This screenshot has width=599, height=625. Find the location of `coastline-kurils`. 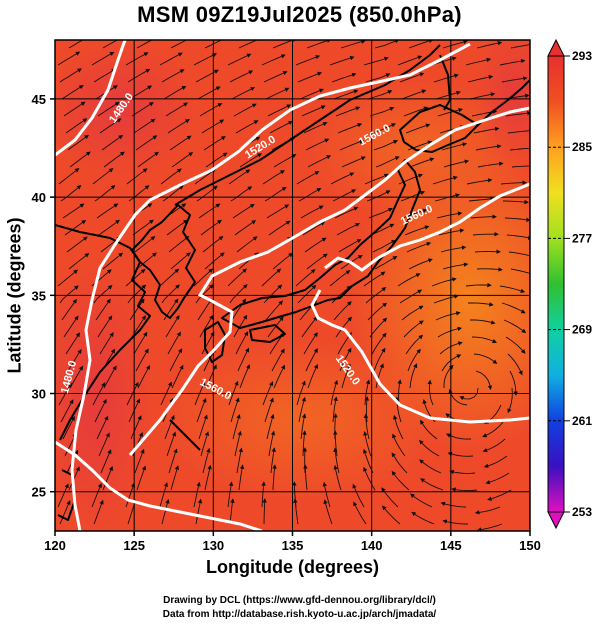

coastline-kurils is located at coordinates (503, 102).